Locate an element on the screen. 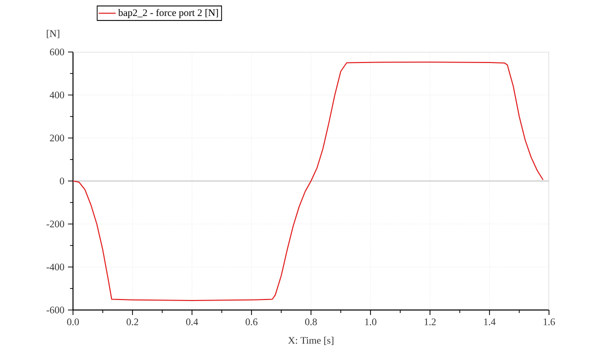 The height and width of the screenshot is (360, 591). y-tick-label: 0 is located at coordinates (62, 181).